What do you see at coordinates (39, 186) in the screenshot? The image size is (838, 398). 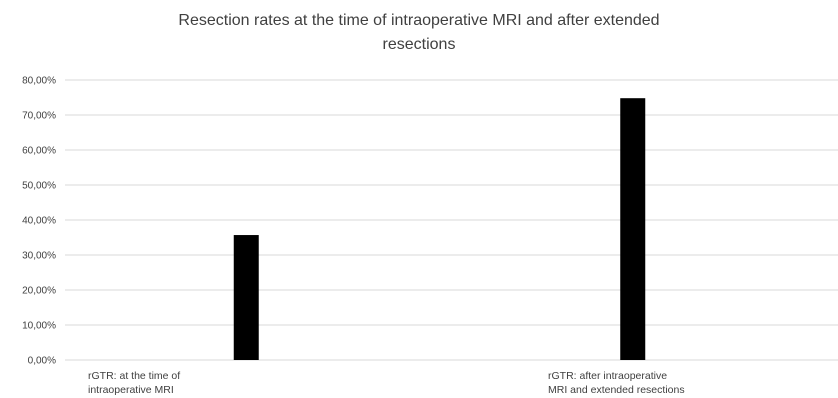 I see `y-tick-label: 50,00%` at bounding box center [39, 186].